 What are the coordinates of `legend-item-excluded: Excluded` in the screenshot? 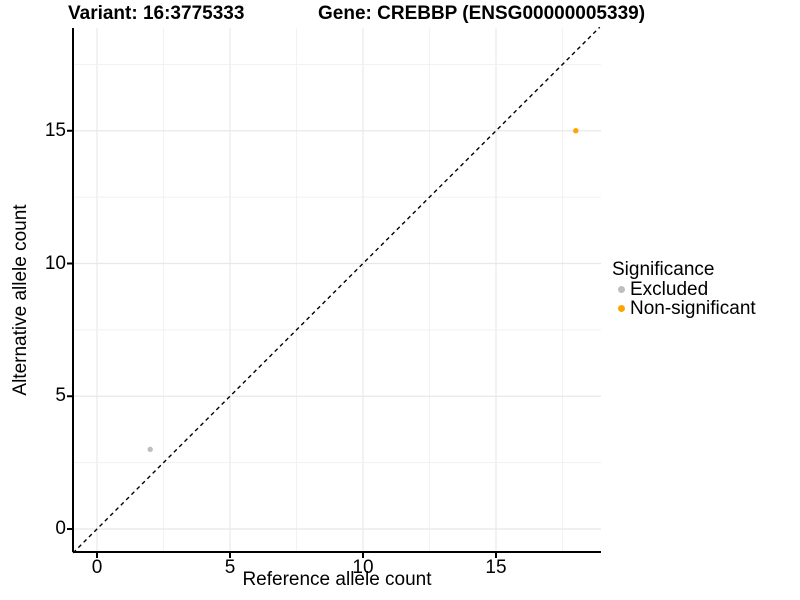 It's located at (684, 289).